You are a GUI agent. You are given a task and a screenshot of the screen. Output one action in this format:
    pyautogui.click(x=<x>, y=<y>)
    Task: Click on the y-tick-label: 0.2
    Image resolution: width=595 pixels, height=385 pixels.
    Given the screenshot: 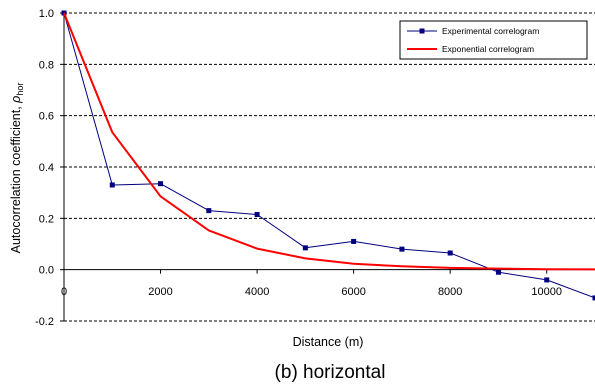 What is the action you would take?
    pyautogui.click(x=46, y=219)
    